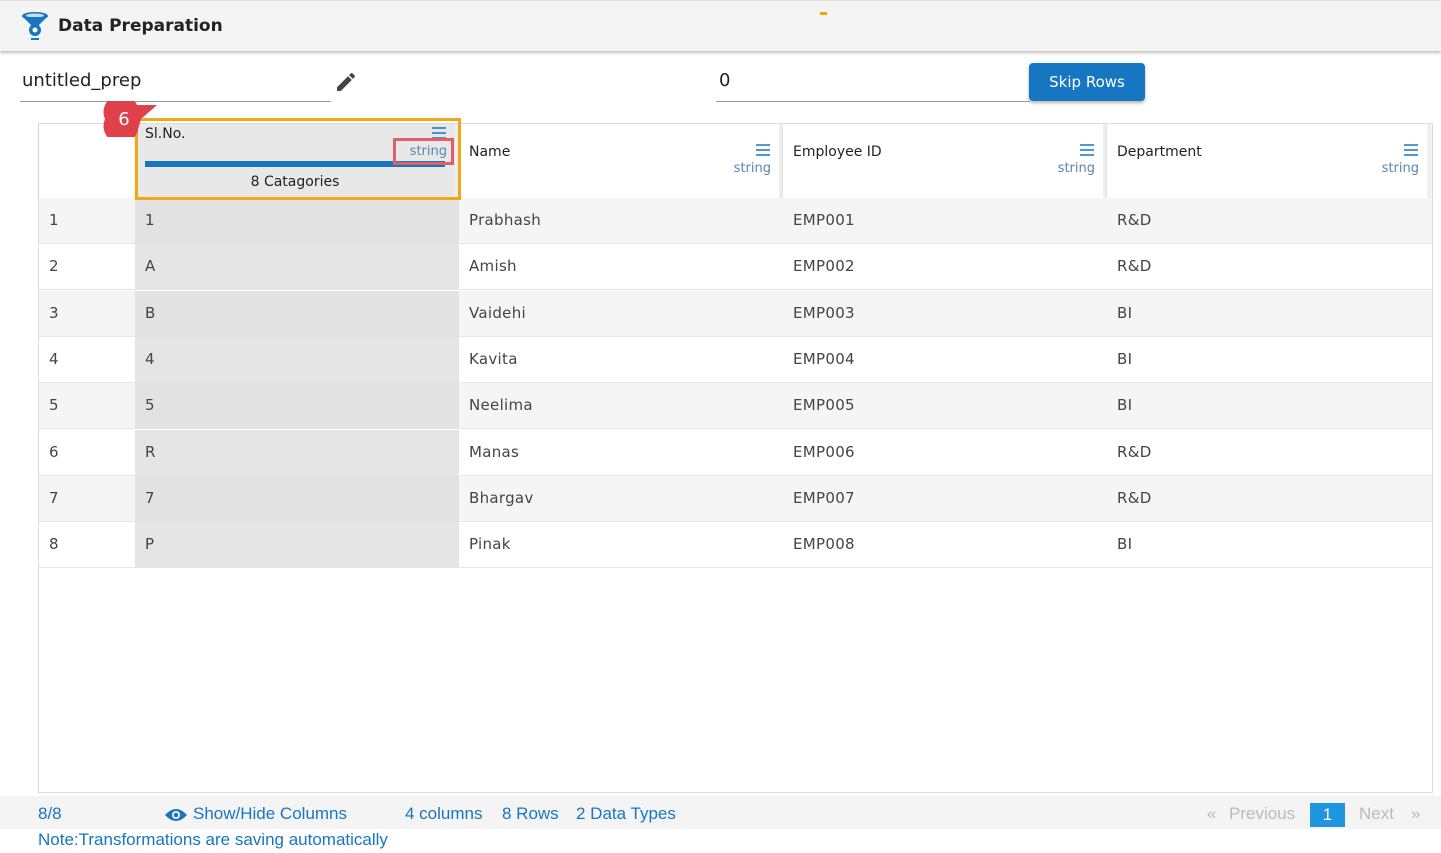 This screenshot has height=853, width=1441. I want to click on next-button: Next, so click(1376, 813).